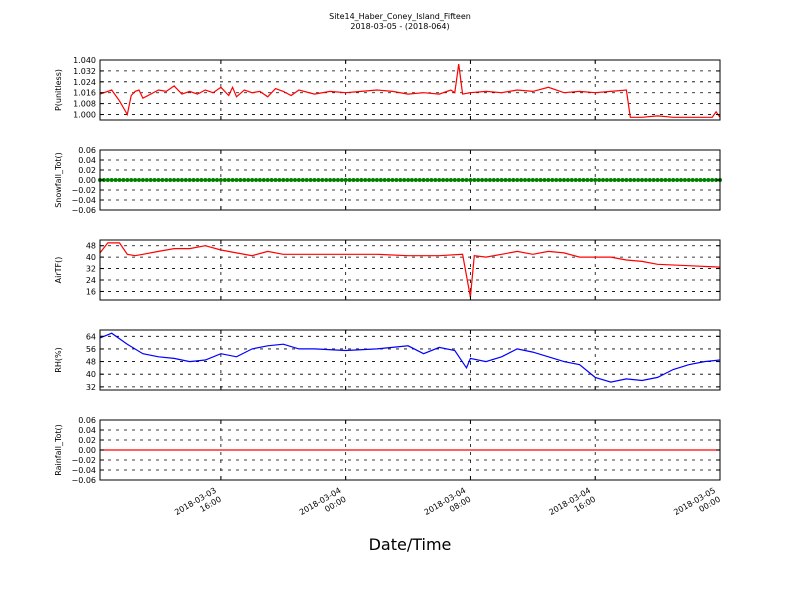 The image size is (800, 600). What do you see at coordinates (58, 270) in the screenshot?
I see `y-axis-label: AirTF()` at bounding box center [58, 270].